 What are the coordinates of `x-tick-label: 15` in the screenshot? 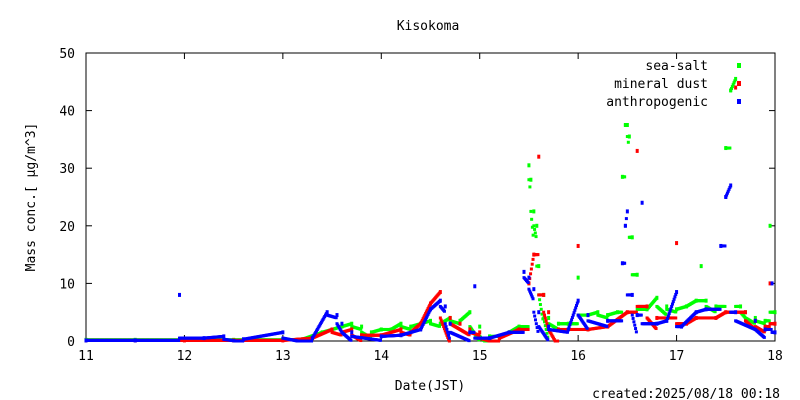 It's located at (480, 356).